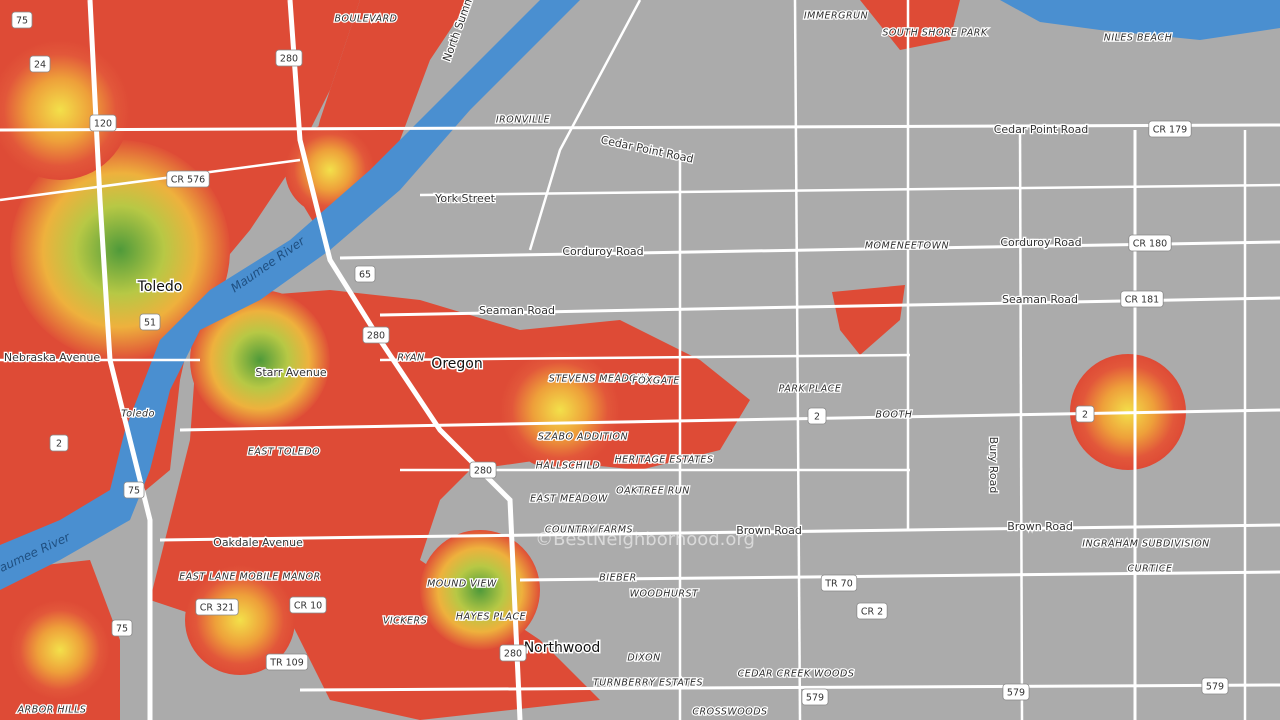 This screenshot has width=1280, height=720. I want to click on place-label: HAYES PLACE, so click(491, 617).